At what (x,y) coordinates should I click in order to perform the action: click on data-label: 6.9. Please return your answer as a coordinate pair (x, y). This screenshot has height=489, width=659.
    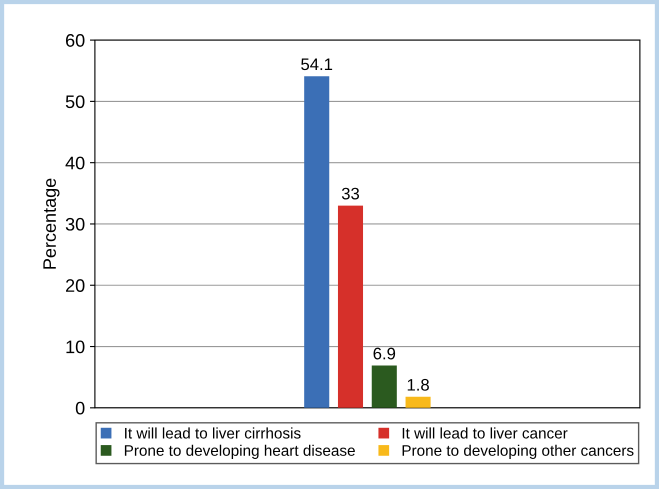
    Looking at the image, I should click on (385, 354).